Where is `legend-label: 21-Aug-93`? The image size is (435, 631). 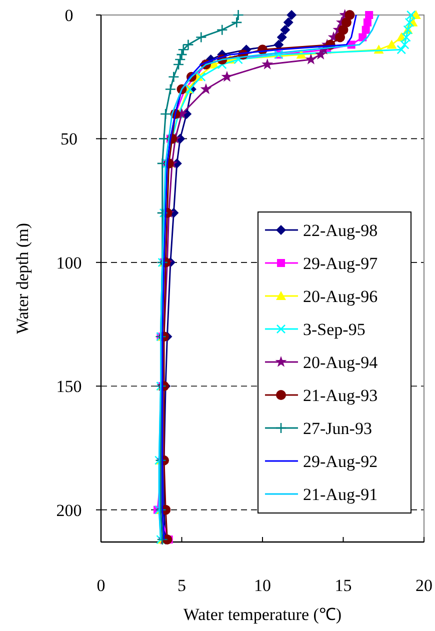
legend-label: 21-Aug-93 is located at coordinates (340, 395).